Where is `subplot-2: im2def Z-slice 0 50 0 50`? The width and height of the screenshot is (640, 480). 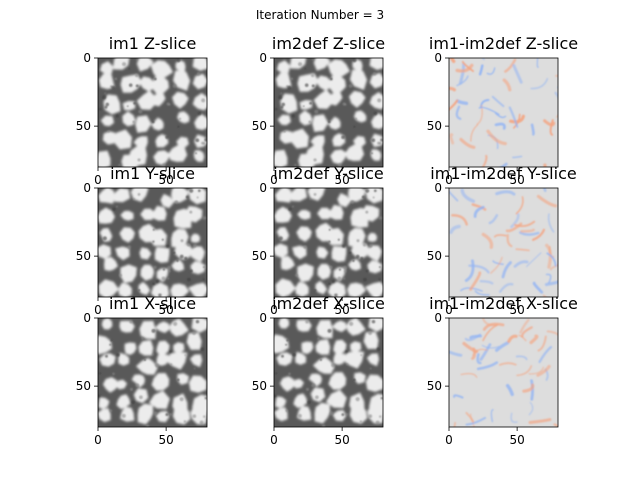
subplot-2: im2def Z-slice 0 50 0 50 is located at coordinates (318, 110).